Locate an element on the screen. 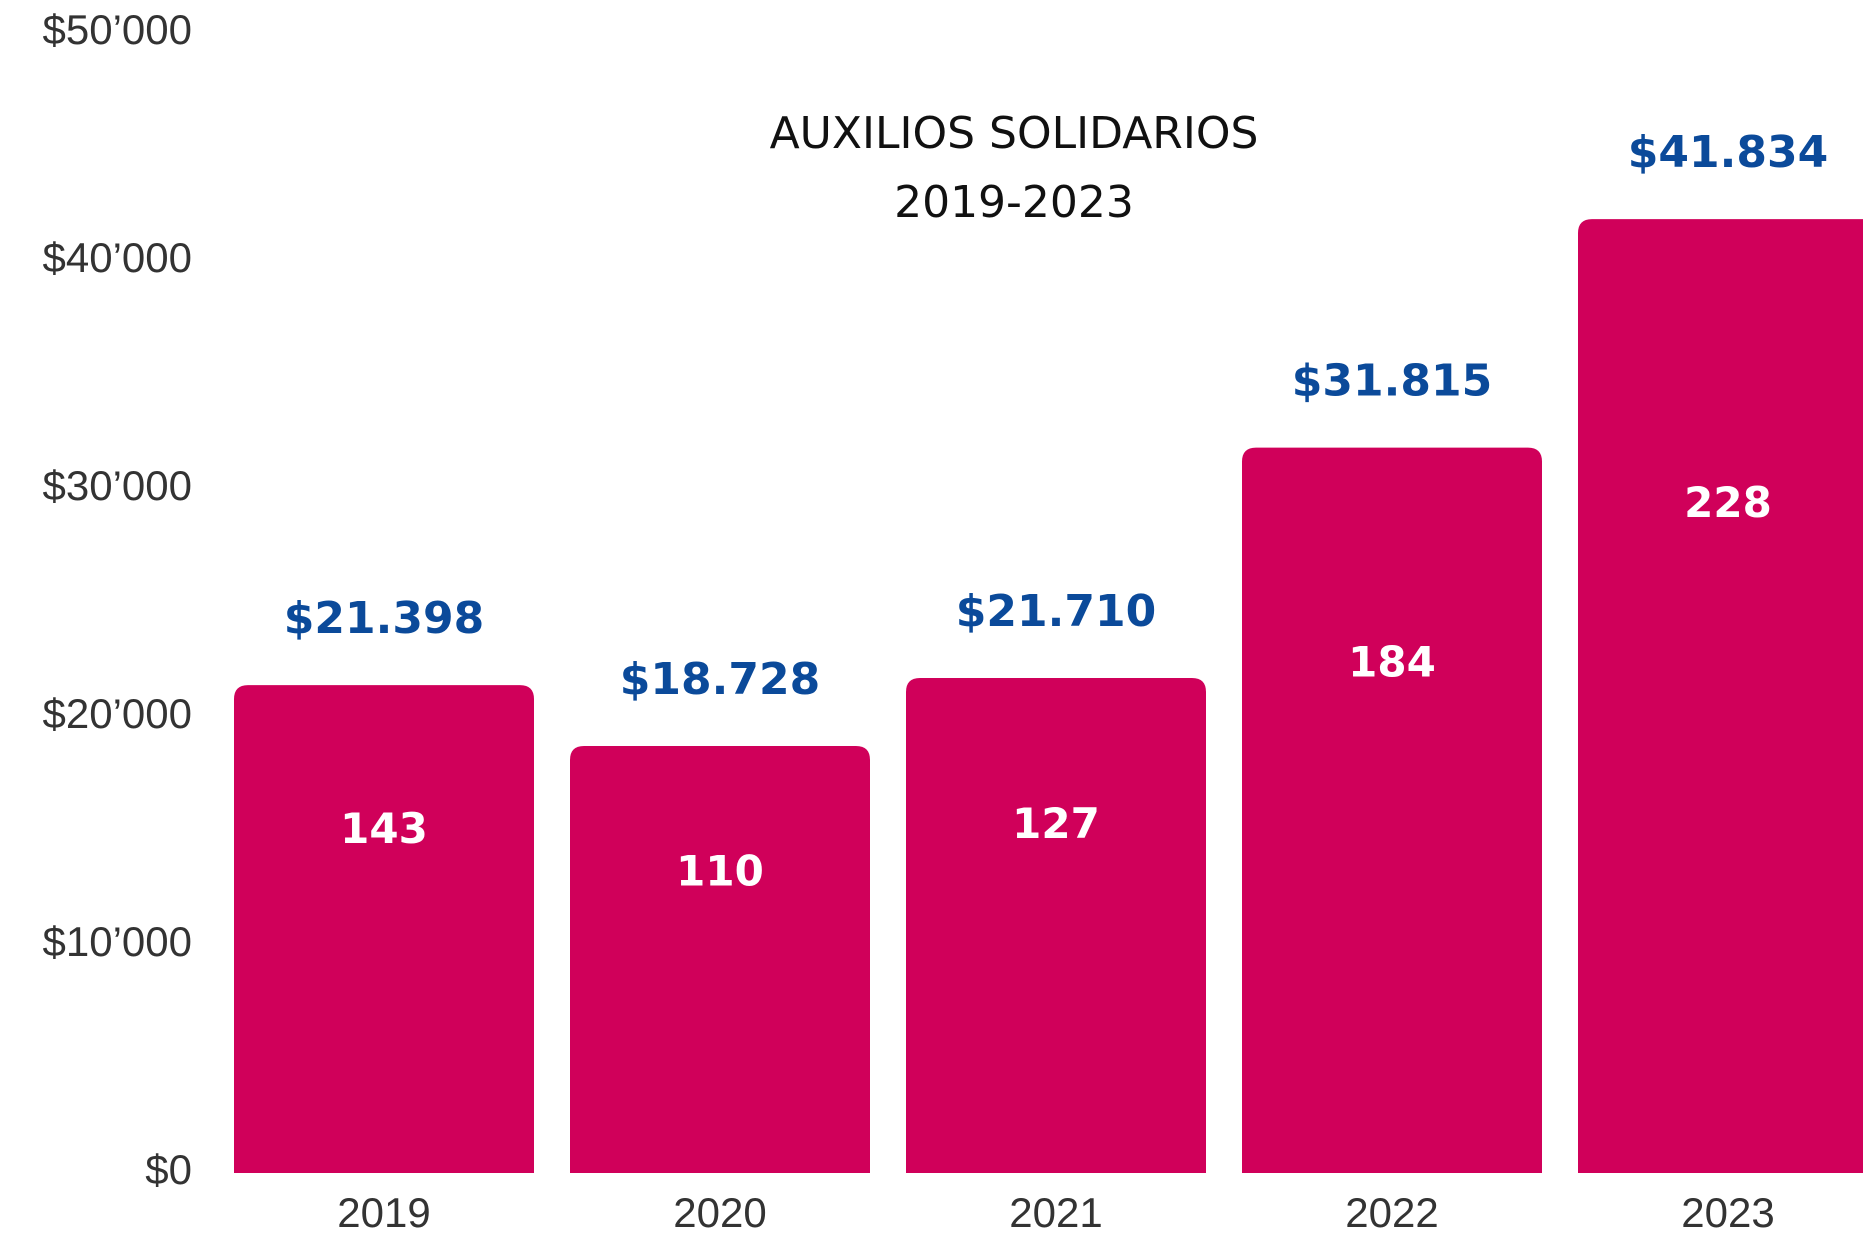 This screenshot has height=1239, width=1863. value-label: $21.398 is located at coordinates (384, 618).